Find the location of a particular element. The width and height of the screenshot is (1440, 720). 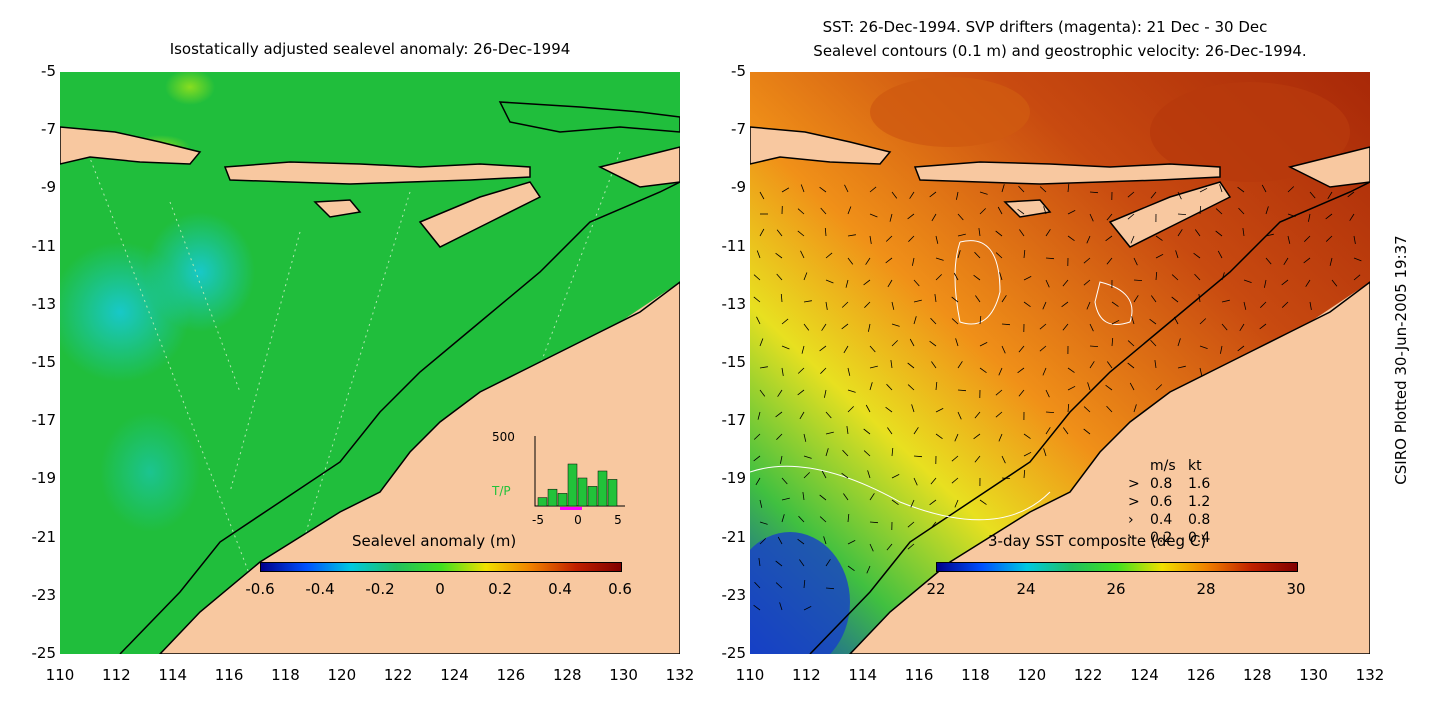

lon-tick-label: 124 is located at coordinates (1144, 675).